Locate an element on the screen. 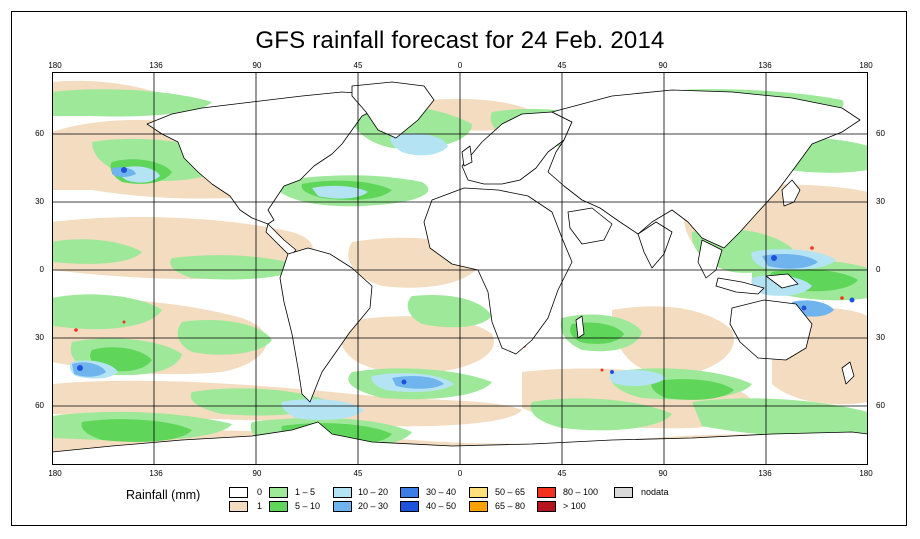 This screenshot has height=539, width=920. legend-swatch-65-80mm is located at coordinates (478, 506).